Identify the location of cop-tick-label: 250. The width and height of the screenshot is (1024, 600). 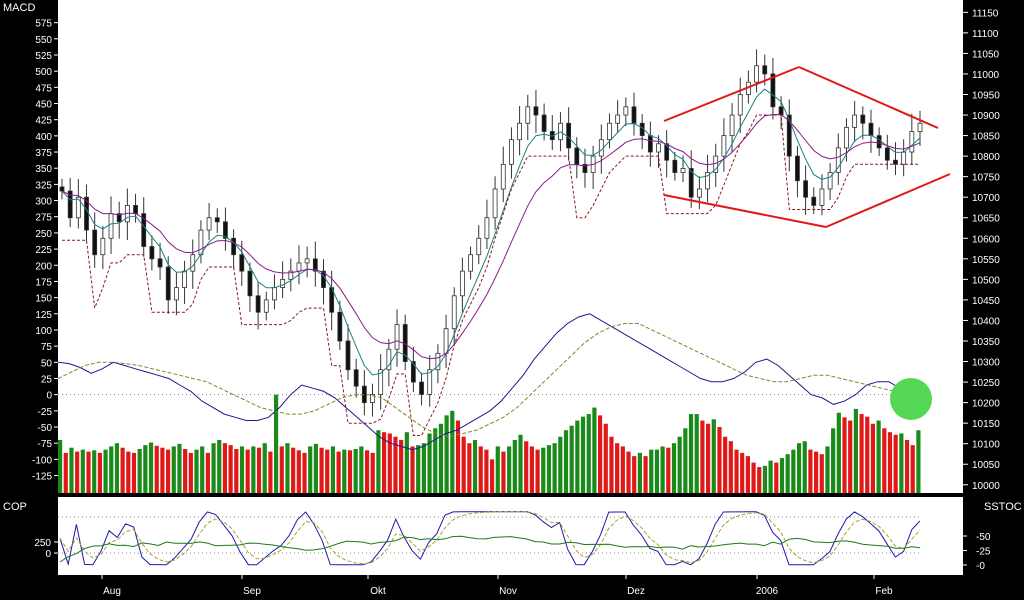
(42, 543).